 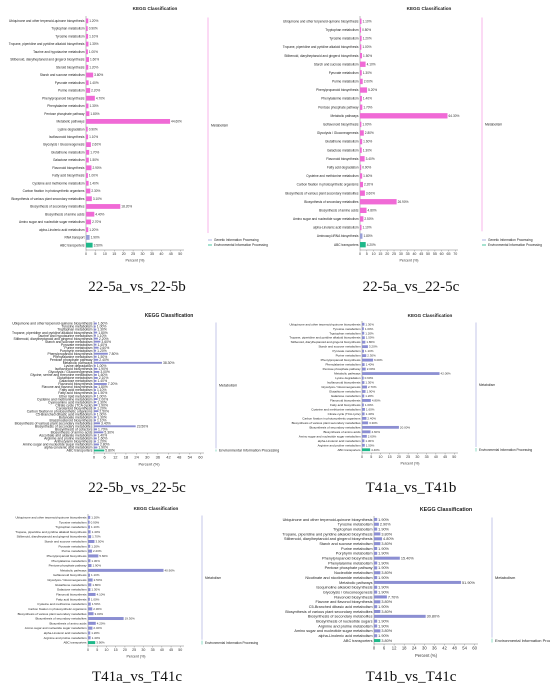 What do you see at coordinates (375, 432) in the screenshot?
I see `data-label: 4.60%` at bounding box center [375, 432].